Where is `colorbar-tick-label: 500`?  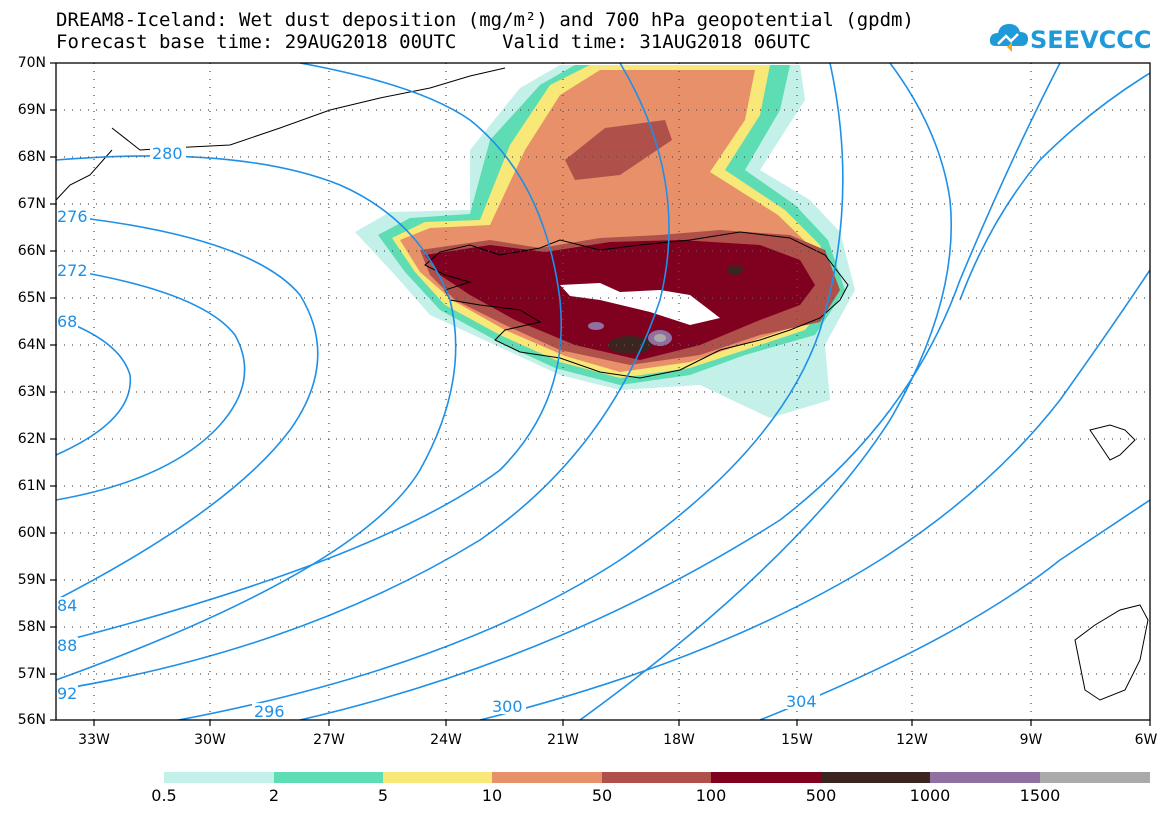 colorbar-tick-label: 500 is located at coordinates (821, 795).